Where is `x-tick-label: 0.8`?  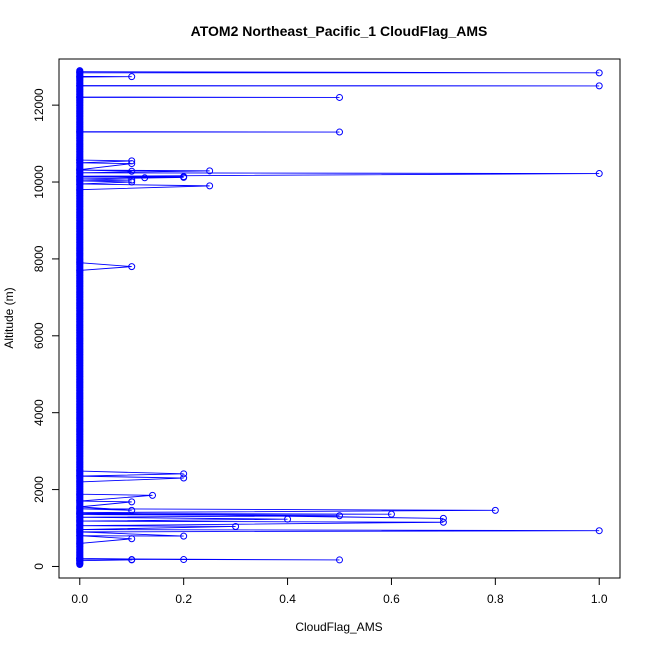 x-tick-label: 0.8 is located at coordinates (495, 599).